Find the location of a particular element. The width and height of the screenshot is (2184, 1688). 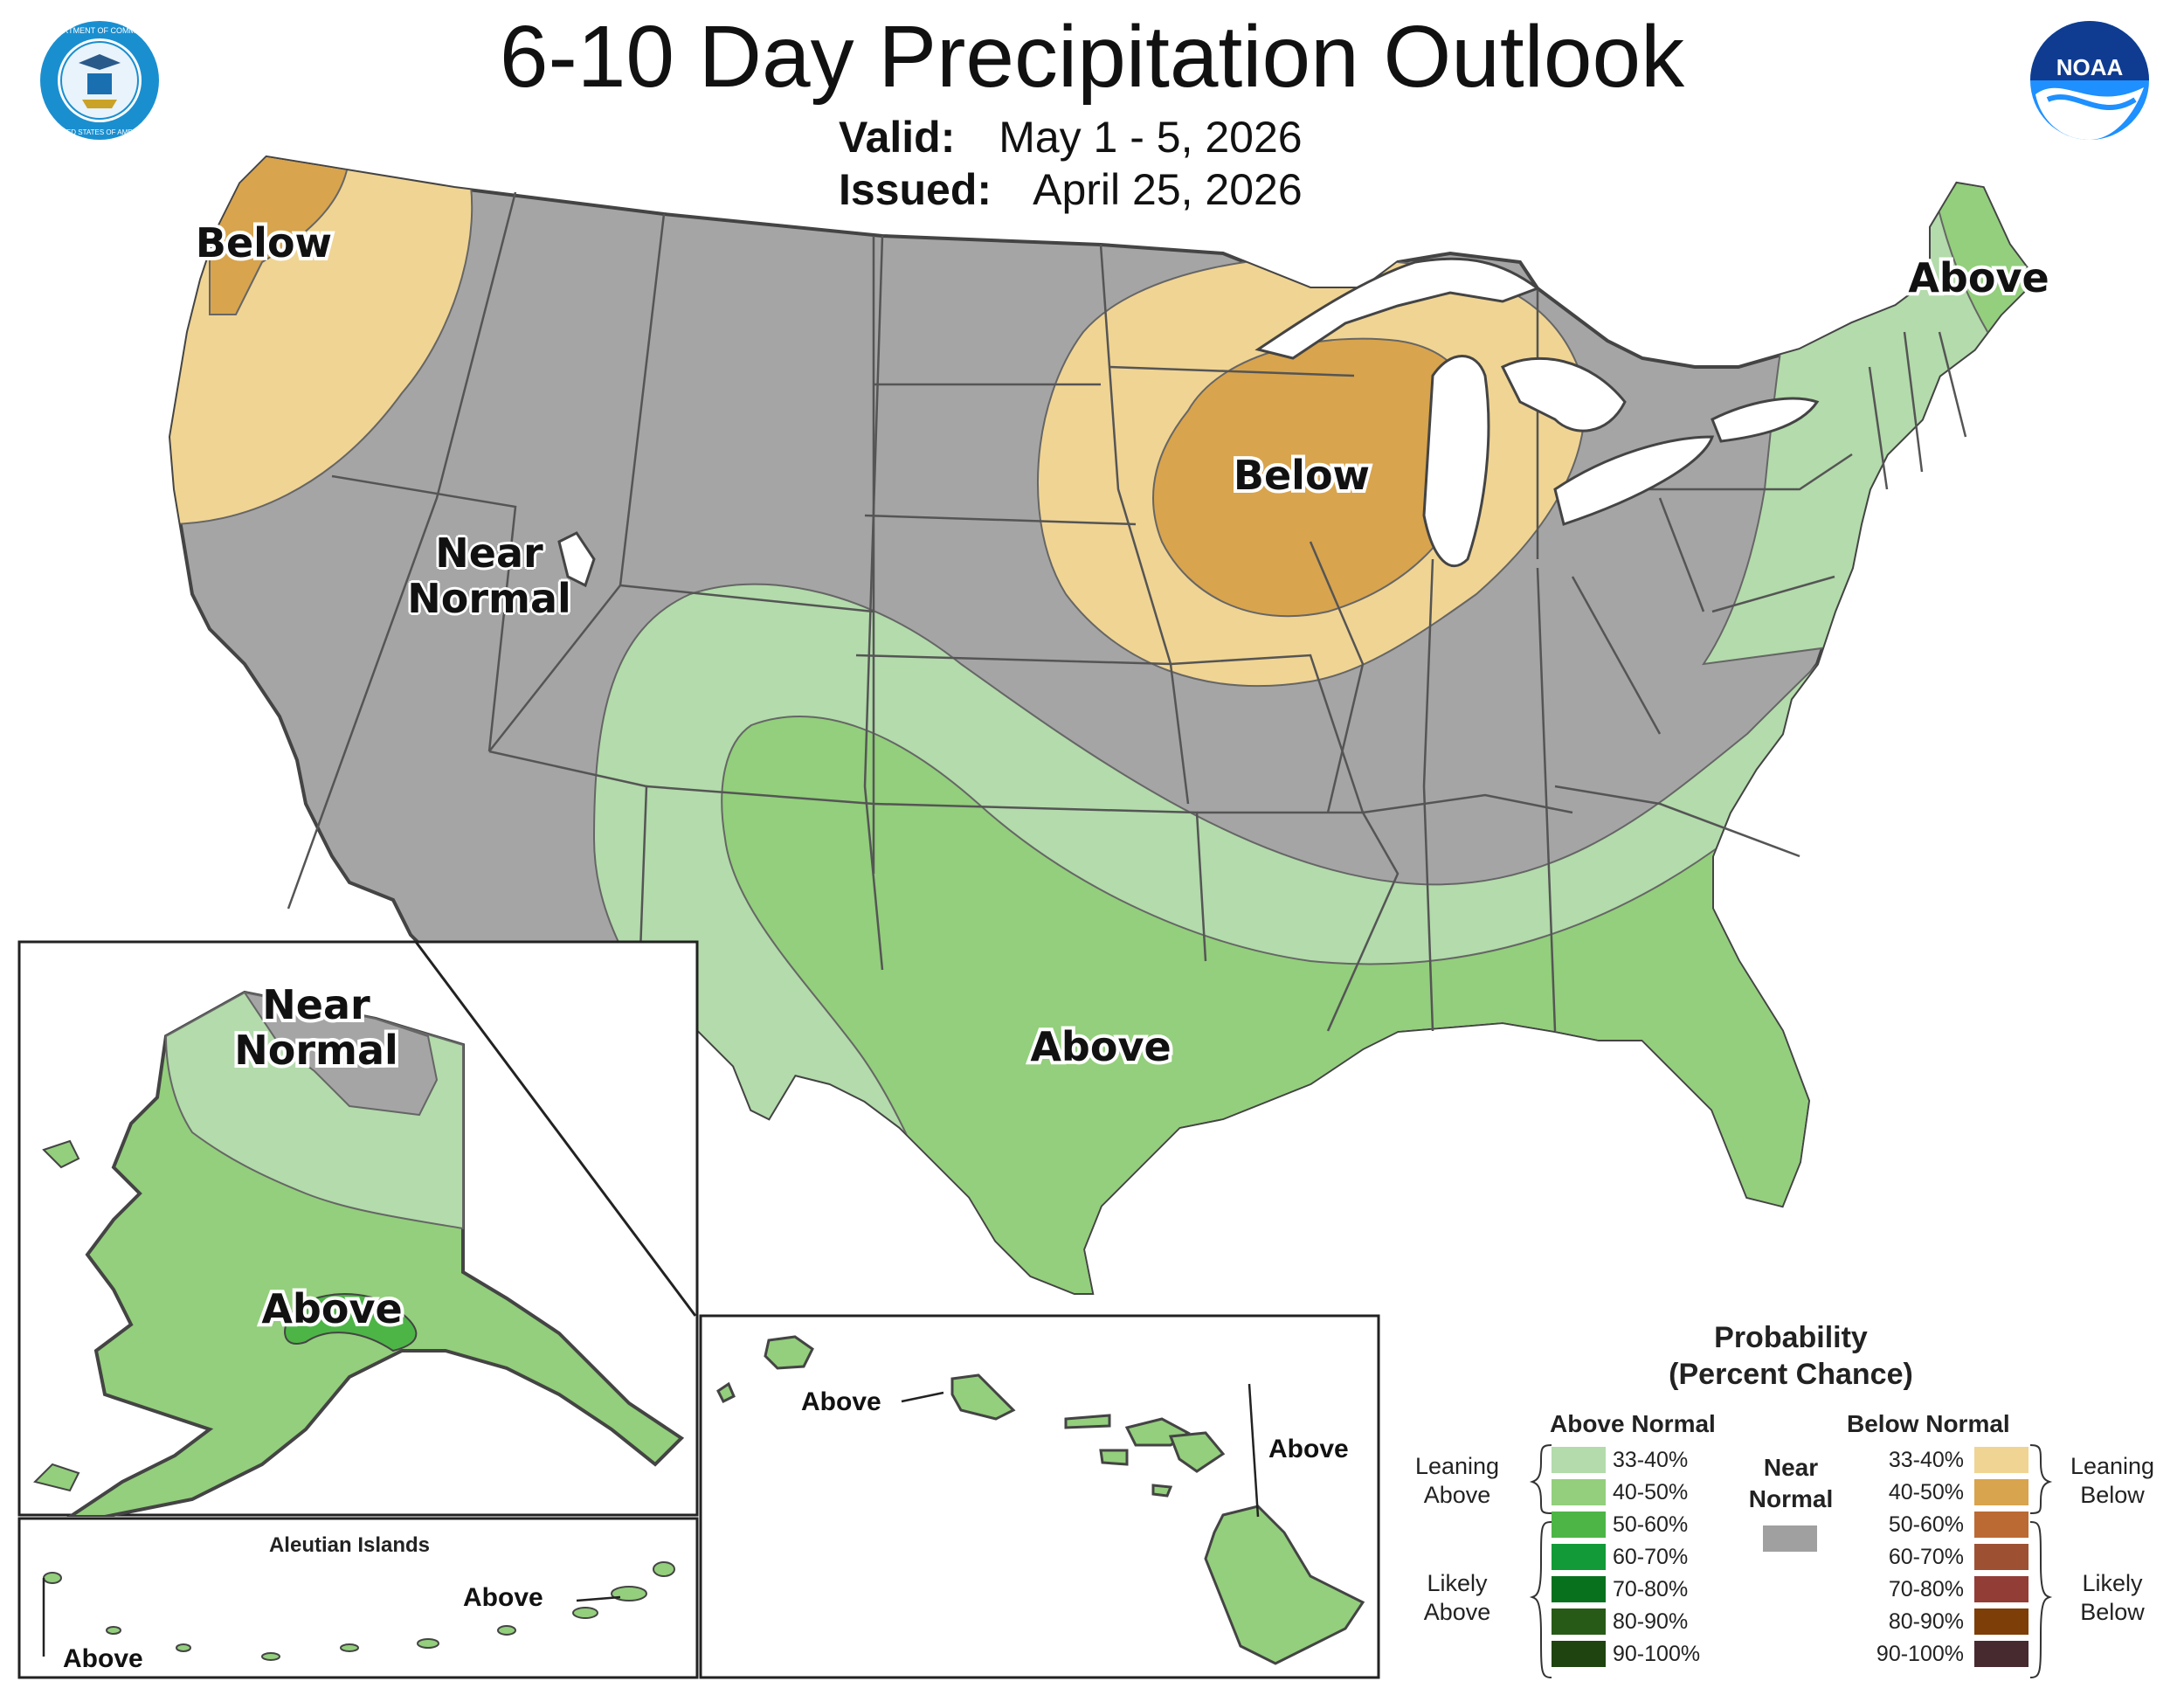

label-nw-below: Below is located at coordinates (264, 242).